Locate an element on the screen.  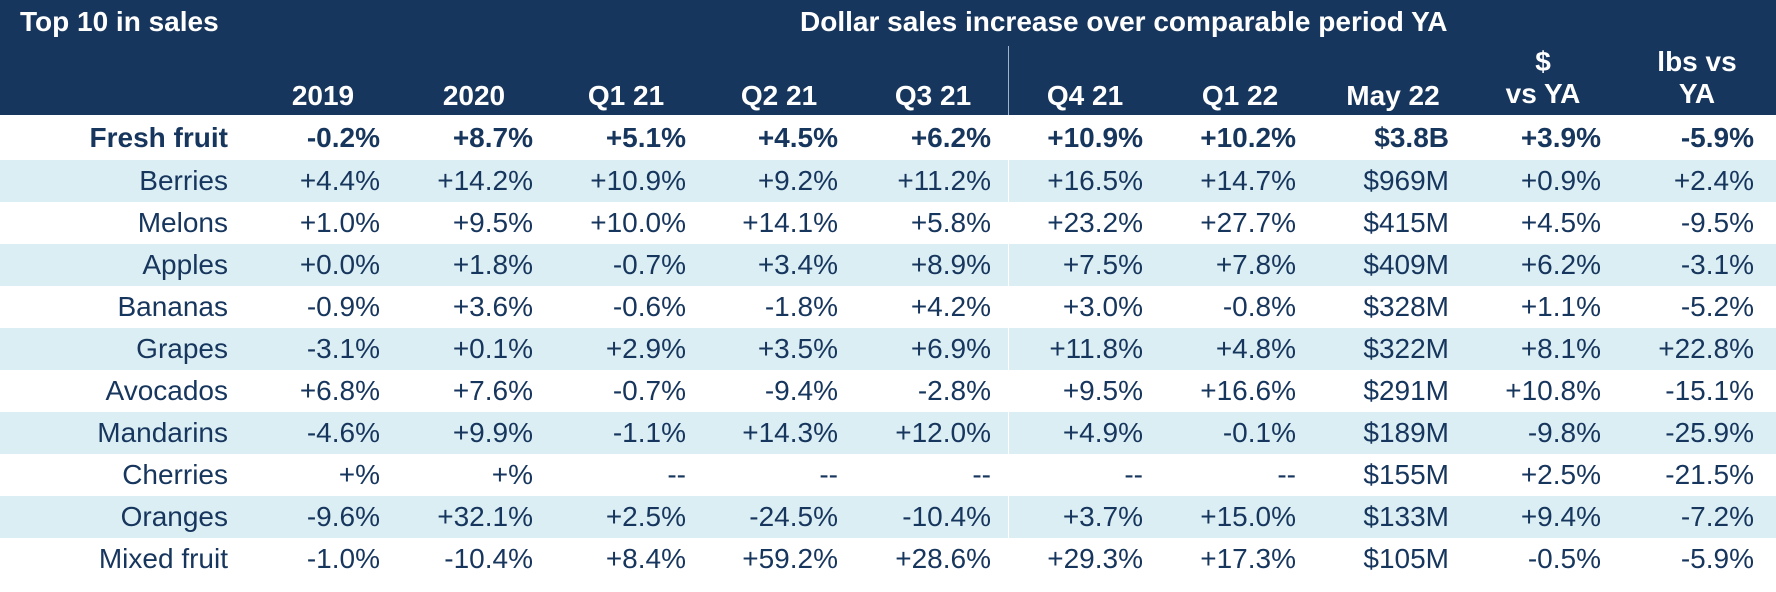
column-header: 2019 is located at coordinates (323, 96).